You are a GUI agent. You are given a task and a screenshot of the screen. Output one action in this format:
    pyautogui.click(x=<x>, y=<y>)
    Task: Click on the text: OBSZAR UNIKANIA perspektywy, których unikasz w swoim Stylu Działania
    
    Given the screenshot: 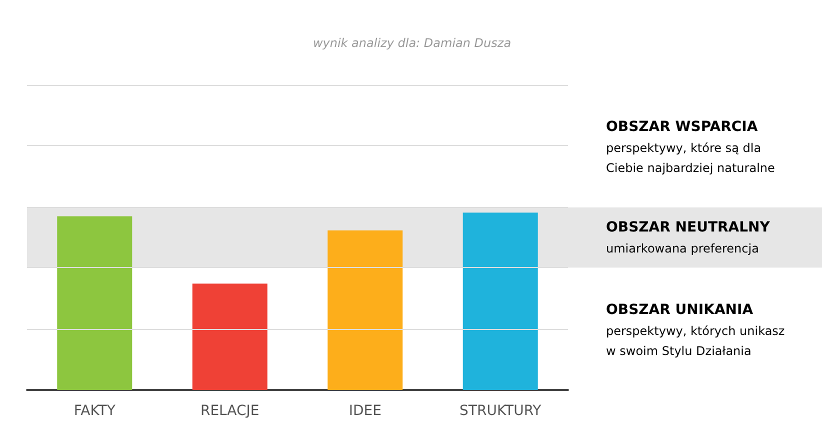 What is the action you would take?
    pyautogui.click(x=695, y=330)
    